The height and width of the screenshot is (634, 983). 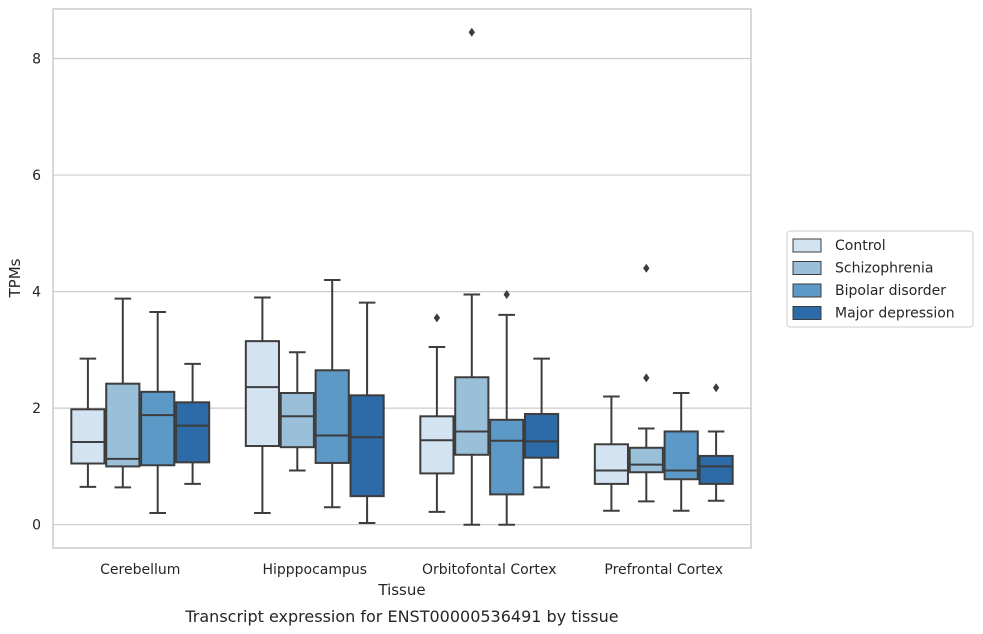 I want to click on legend-label: Major depression, so click(x=895, y=314).